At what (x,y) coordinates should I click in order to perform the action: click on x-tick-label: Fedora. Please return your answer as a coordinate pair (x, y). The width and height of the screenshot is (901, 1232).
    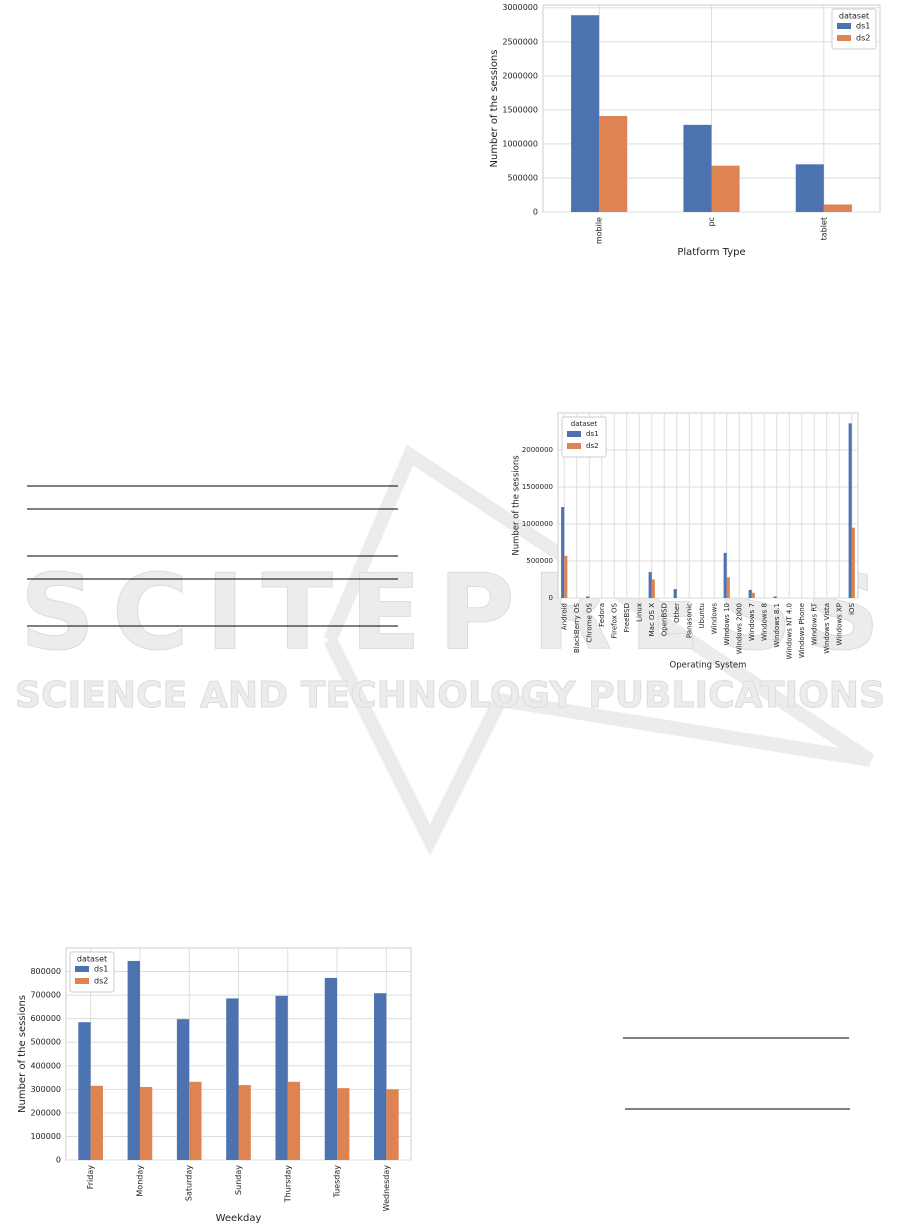
    Looking at the image, I should click on (602, 615).